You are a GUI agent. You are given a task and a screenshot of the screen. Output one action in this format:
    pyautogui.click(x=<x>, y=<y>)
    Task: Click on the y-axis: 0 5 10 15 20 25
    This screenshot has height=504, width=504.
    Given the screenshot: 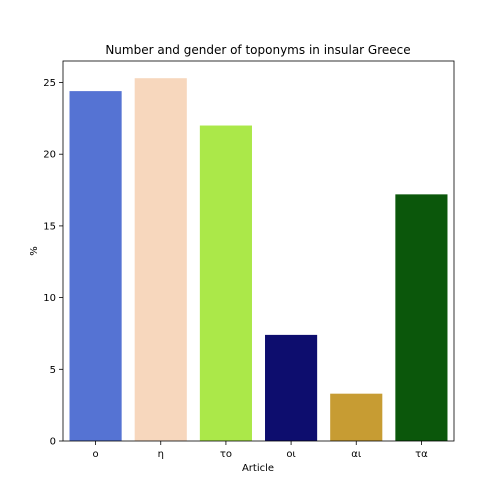 What is the action you would take?
    pyautogui.click(x=53, y=263)
    